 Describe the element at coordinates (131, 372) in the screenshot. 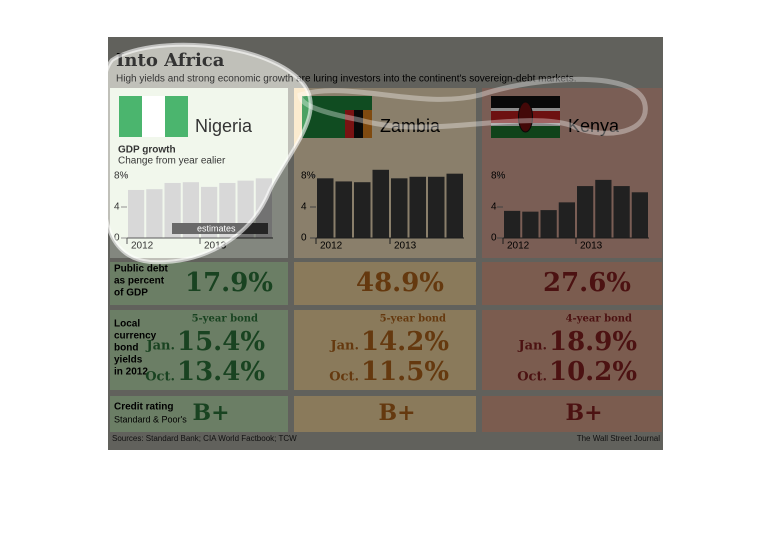

I see `row-label: in 2012` at that location.